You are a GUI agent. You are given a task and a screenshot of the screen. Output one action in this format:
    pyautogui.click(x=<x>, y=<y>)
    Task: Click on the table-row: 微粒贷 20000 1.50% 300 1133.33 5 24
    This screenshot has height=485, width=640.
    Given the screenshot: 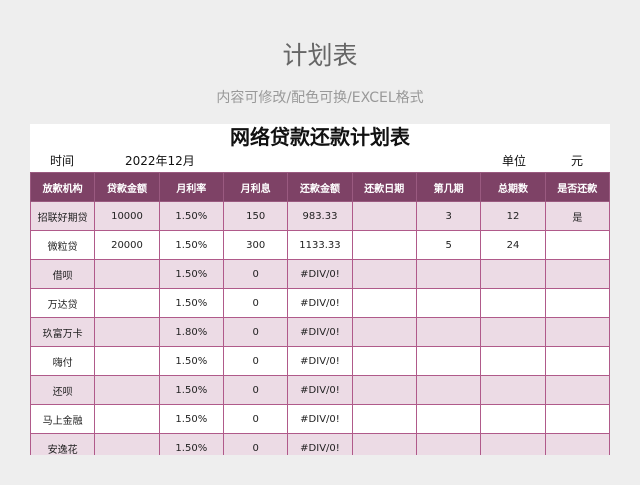 What is the action you would take?
    pyautogui.click(x=320, y=245)
    